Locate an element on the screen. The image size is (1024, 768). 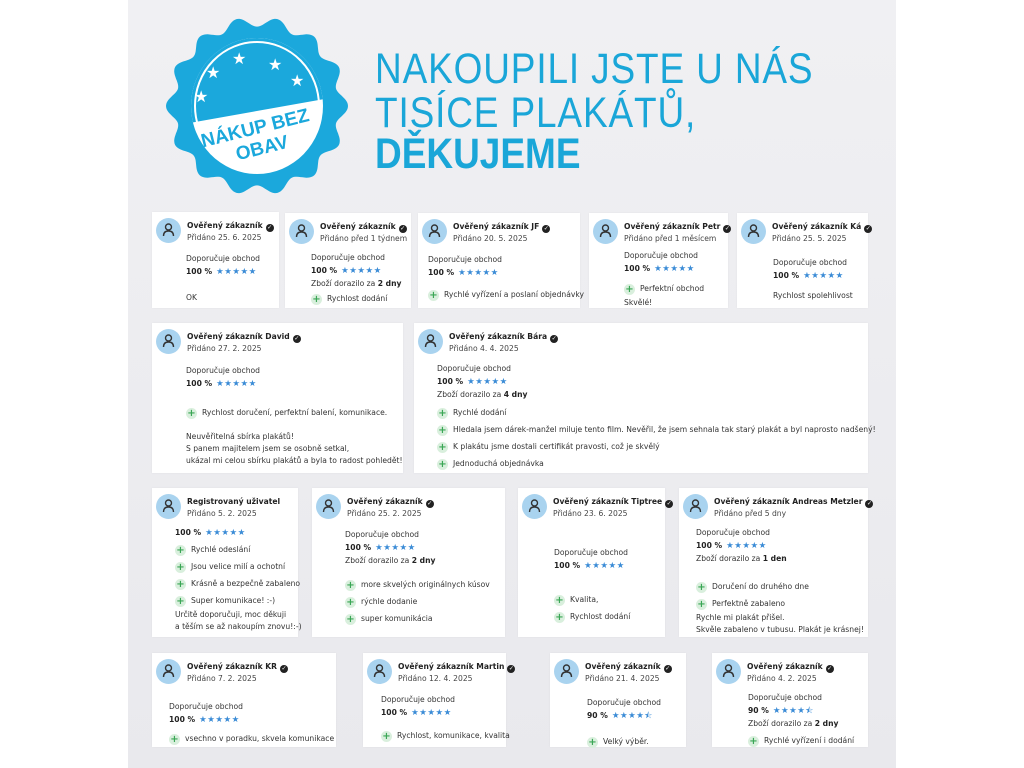
review-text: Skvělé! is located at coordinates (638, 302).